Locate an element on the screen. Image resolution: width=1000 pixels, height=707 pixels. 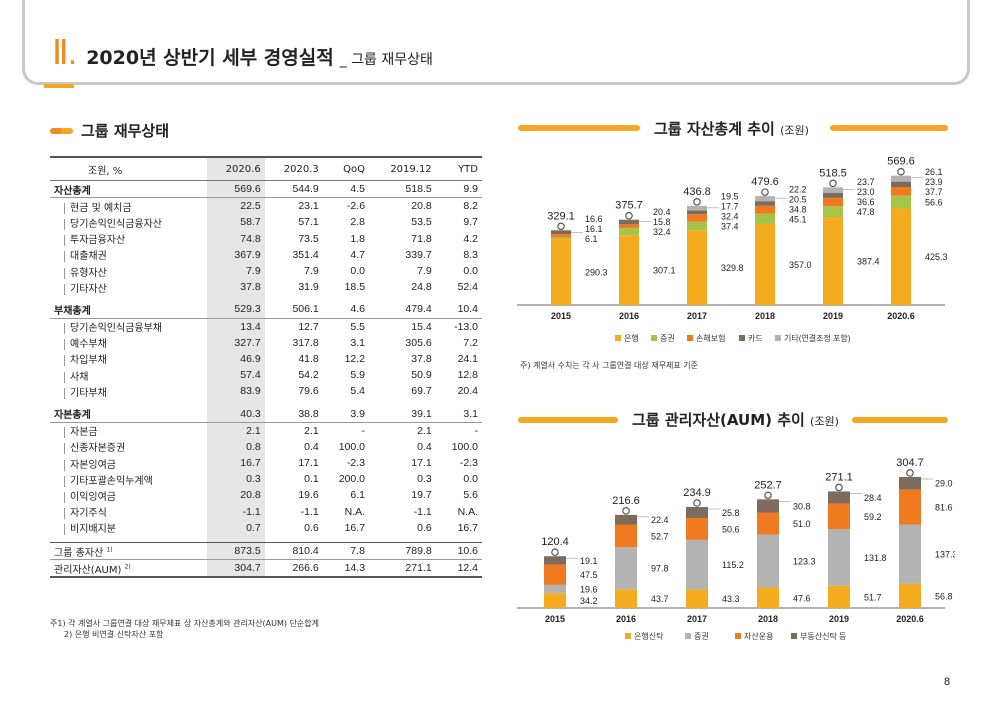
table-cell: 0.6 is located at coordinates (311, 527).